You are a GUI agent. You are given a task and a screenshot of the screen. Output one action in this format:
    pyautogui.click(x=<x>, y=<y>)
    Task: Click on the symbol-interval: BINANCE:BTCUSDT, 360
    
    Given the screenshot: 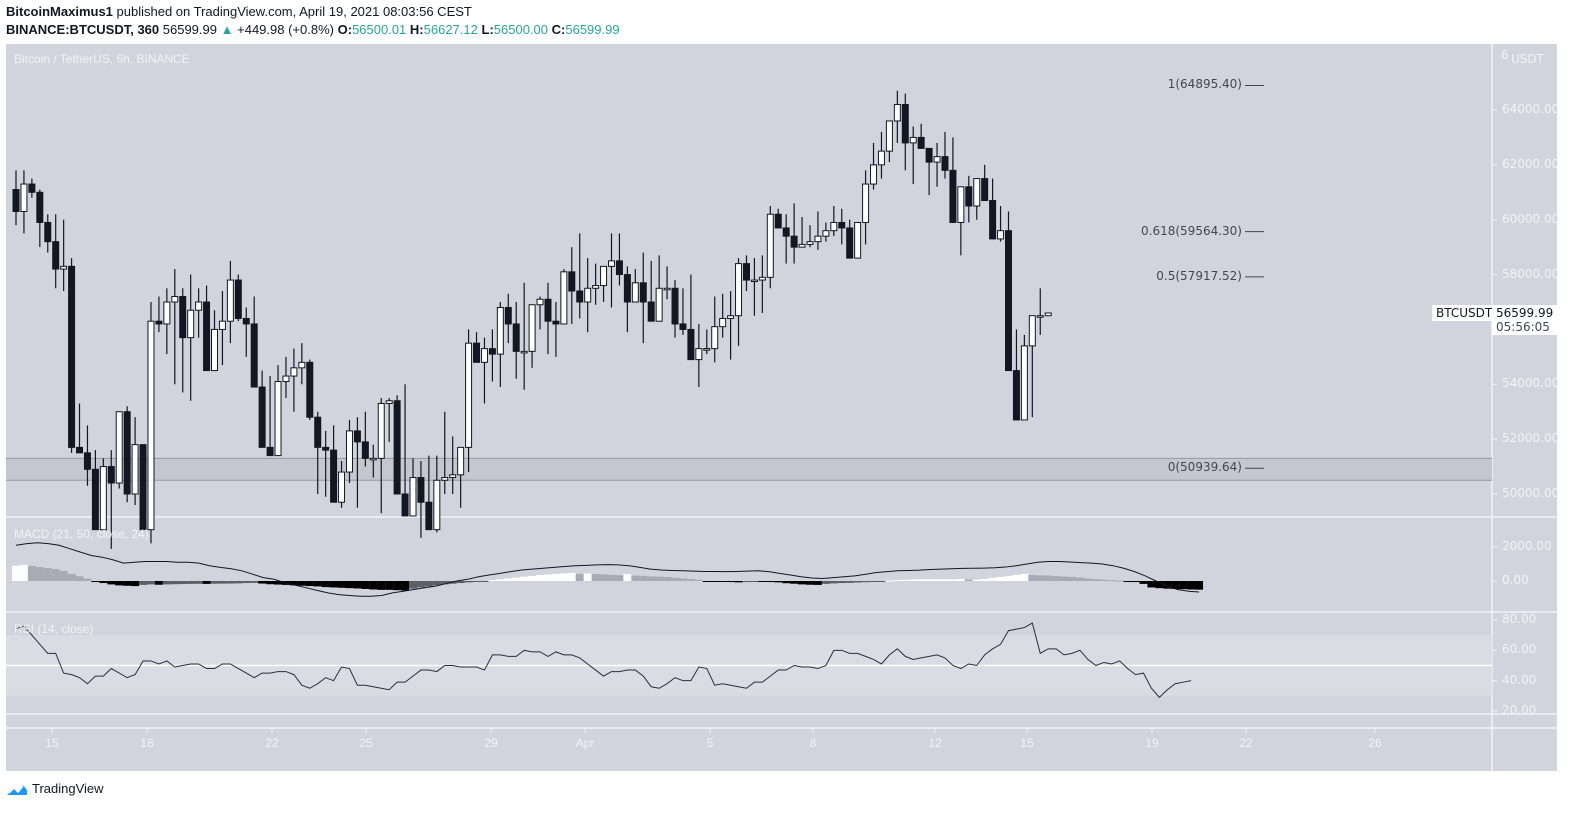 What is the action you would take?
    pyautogui.click(x=83, y=29)
    